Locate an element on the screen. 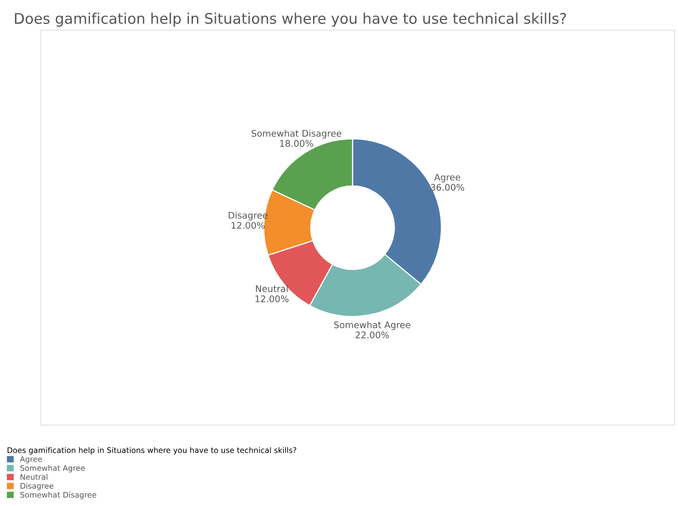 This screenshot has height=506, width=678. slice-label: Somewhat Agree is located at coordinates (372, 325).